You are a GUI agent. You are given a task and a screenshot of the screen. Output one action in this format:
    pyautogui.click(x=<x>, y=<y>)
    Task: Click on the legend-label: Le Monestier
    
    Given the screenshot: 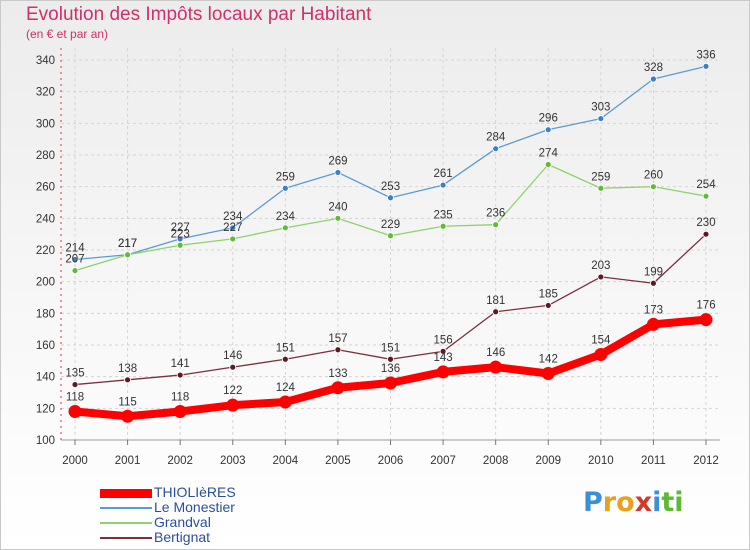 What is the action you would take?
    pyautogui.click(x=194, y=507)
    